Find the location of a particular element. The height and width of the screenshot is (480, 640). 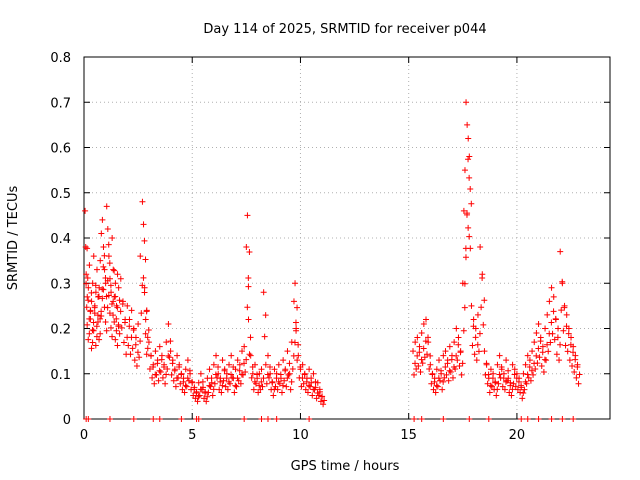

y-tick-label: 0.4 is located at coordinates (60, 239).